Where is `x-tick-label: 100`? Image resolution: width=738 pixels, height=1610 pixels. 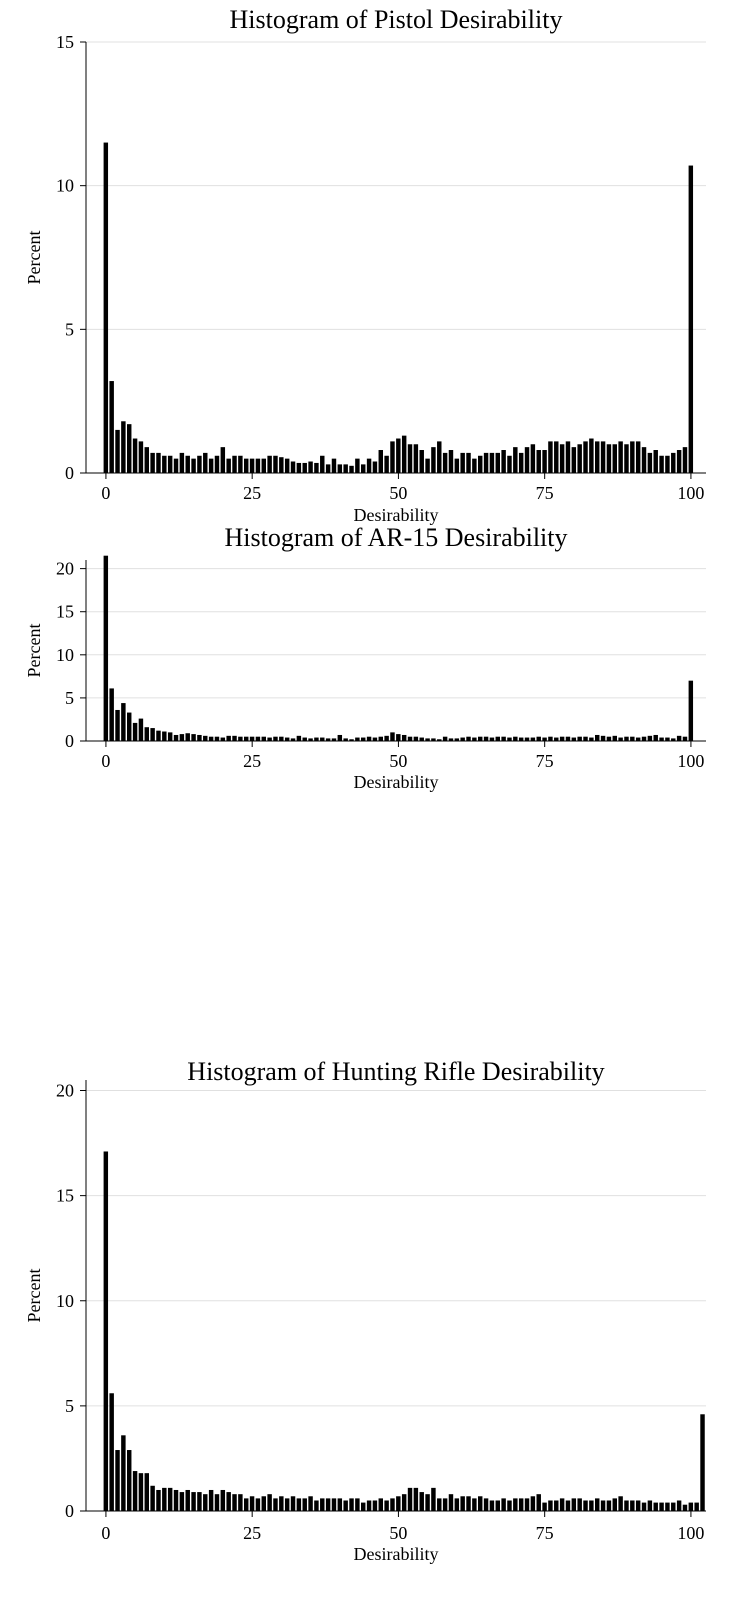 x-tick-label: 100 is located at coordinates (690, 1533).